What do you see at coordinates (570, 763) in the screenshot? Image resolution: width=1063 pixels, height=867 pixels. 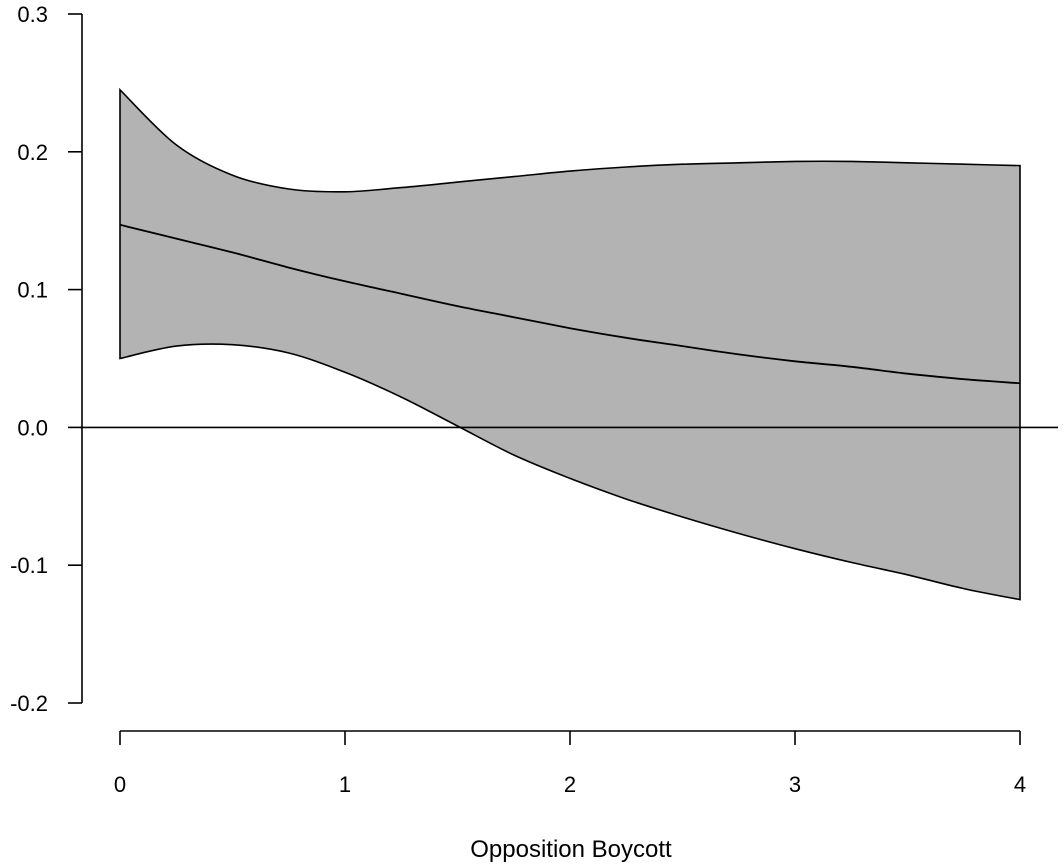 I see `x-axis: 0 1 2 3 4` at bounding box center [570, 763].